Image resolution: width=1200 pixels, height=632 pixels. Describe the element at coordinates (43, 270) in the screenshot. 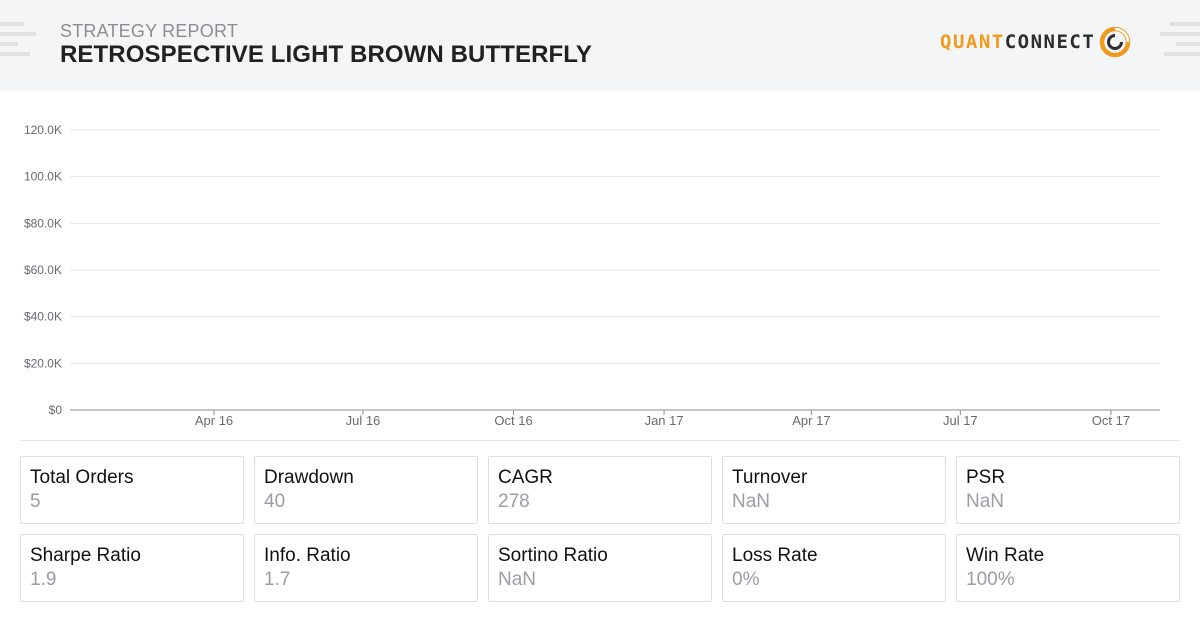

I see `y-tick-label: $60.0K` at that location.